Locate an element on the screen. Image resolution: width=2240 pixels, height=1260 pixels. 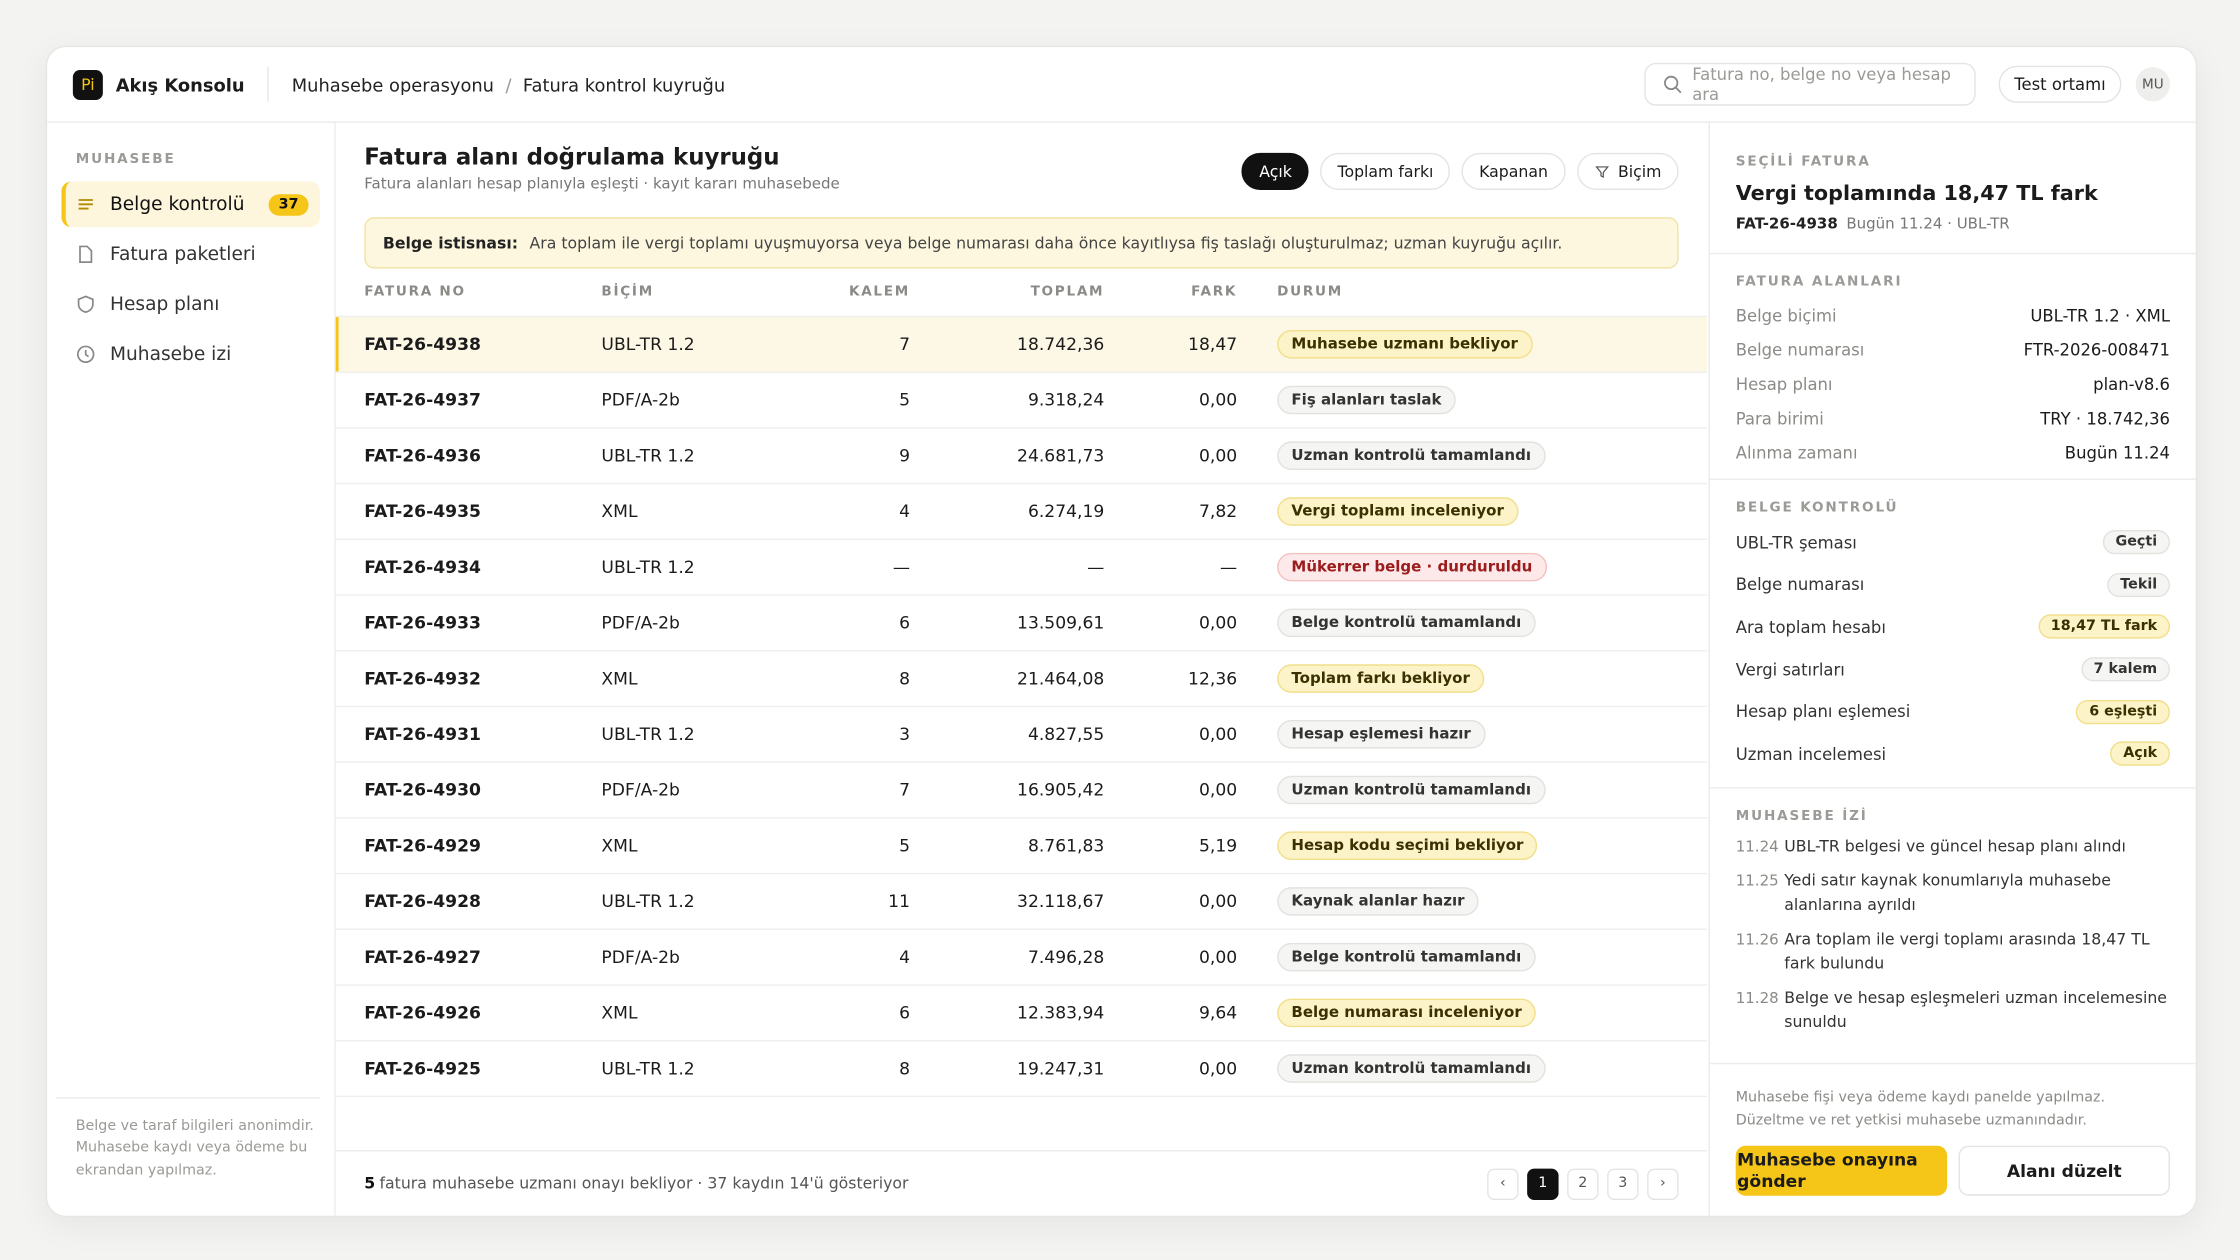
cell: FAT-26-4929 is located at coordinates (422, 845).